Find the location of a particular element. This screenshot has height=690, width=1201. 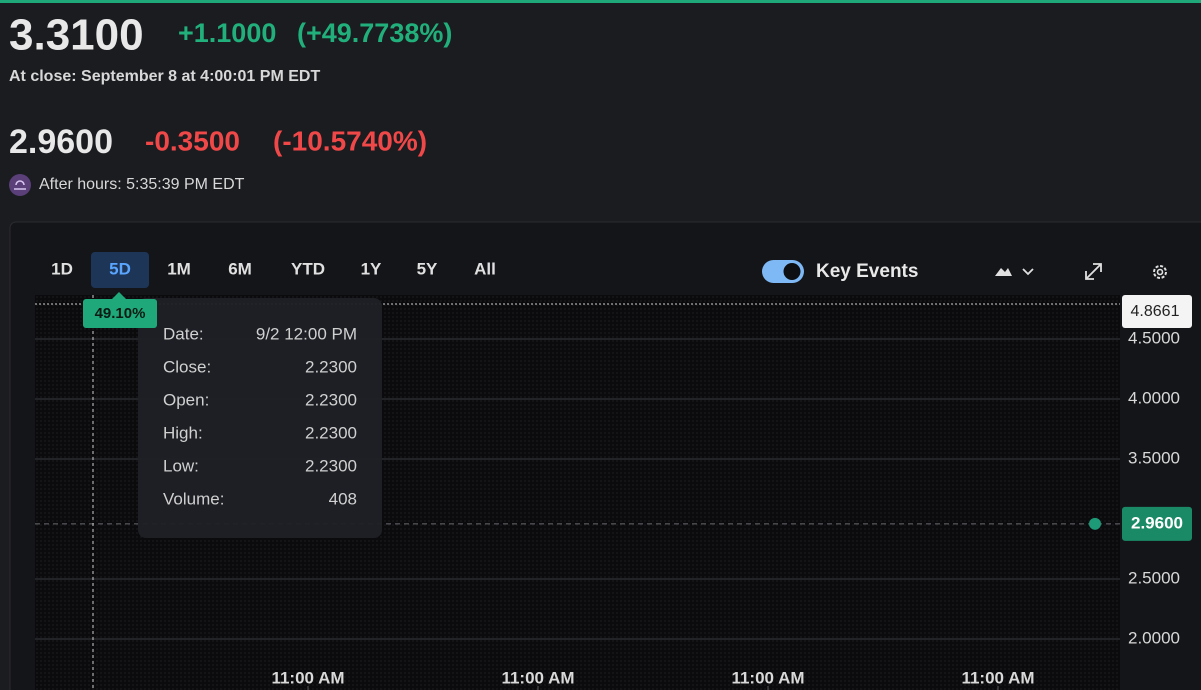

tooltip is located at coordinates (260, 418).